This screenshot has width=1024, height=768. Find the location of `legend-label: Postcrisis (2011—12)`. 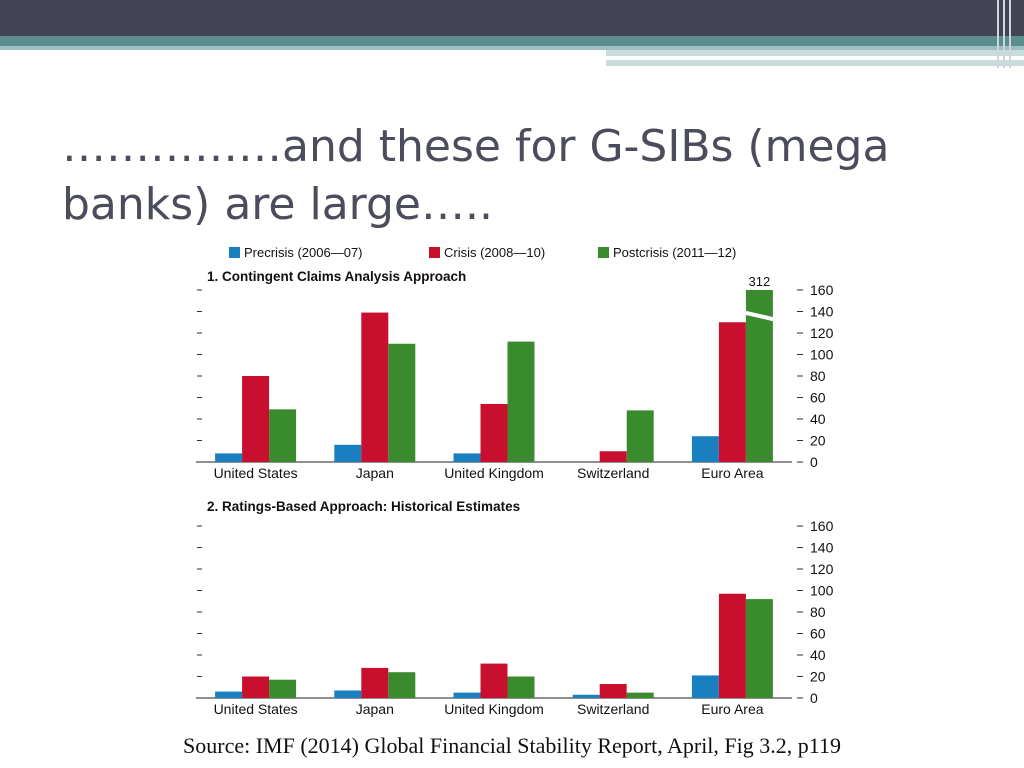

legend-label: Postcrisis (2011—12) is located at coordinates (674, 252).